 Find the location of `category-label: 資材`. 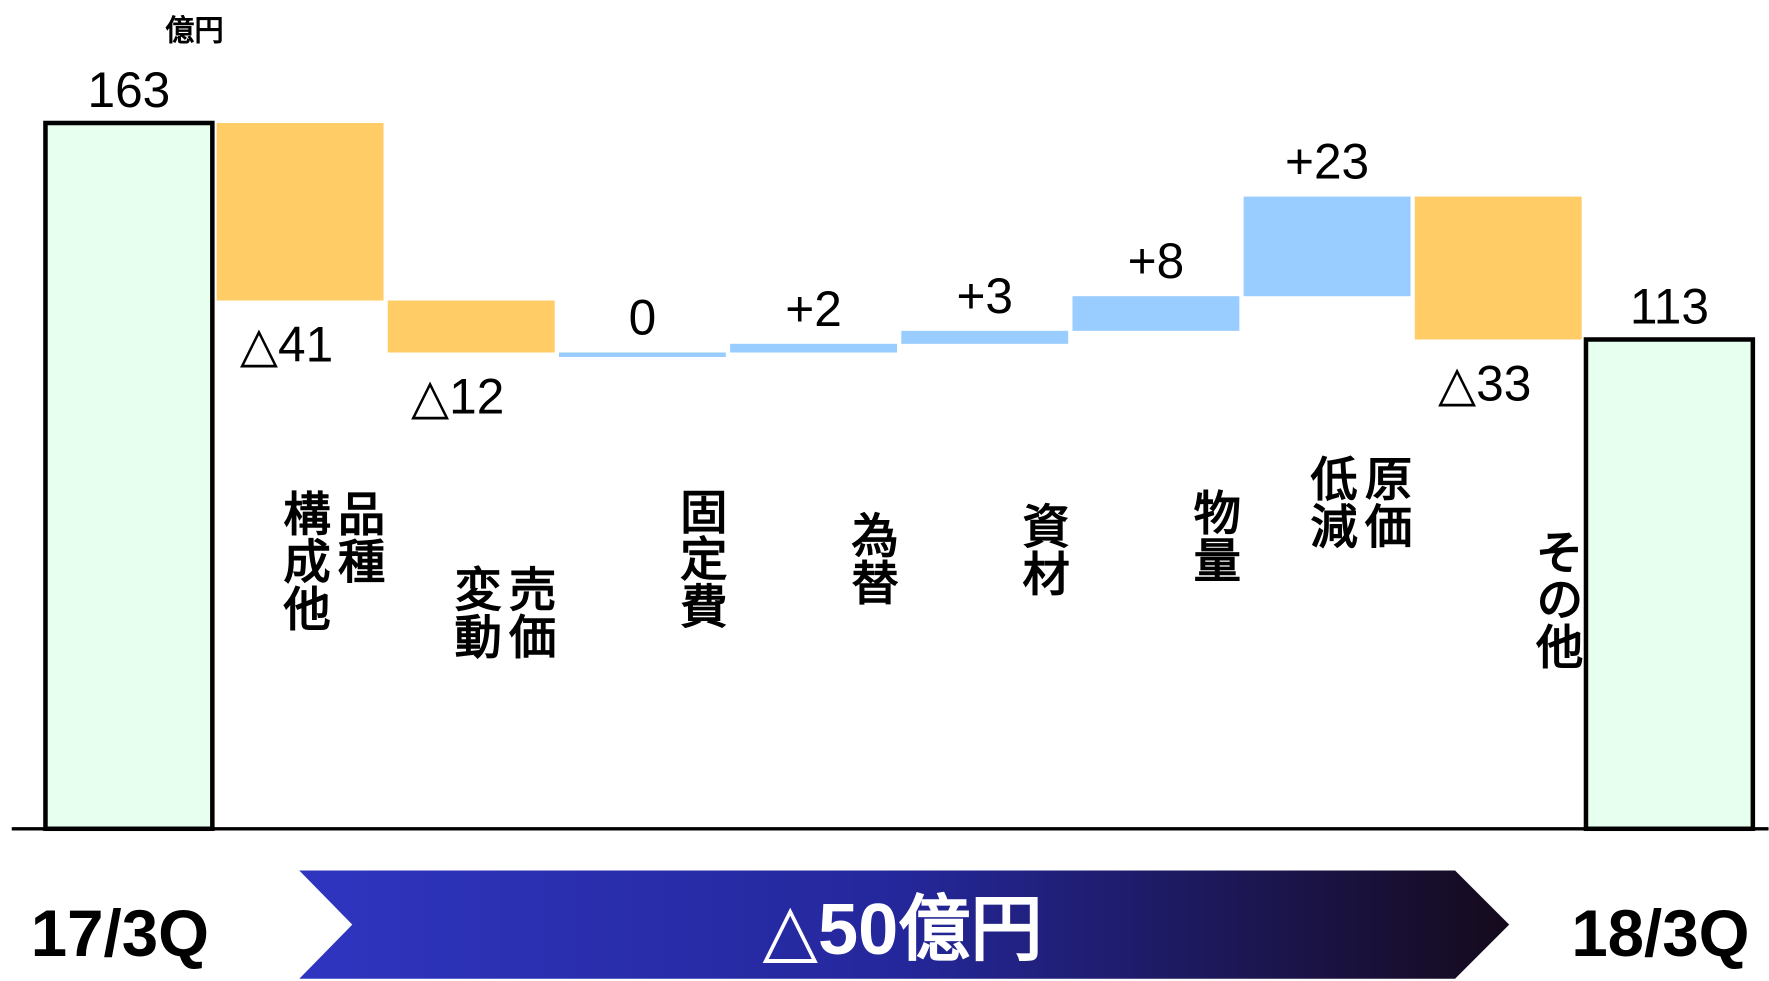

category-label: 資材 is located at coordinates (1042, 549).